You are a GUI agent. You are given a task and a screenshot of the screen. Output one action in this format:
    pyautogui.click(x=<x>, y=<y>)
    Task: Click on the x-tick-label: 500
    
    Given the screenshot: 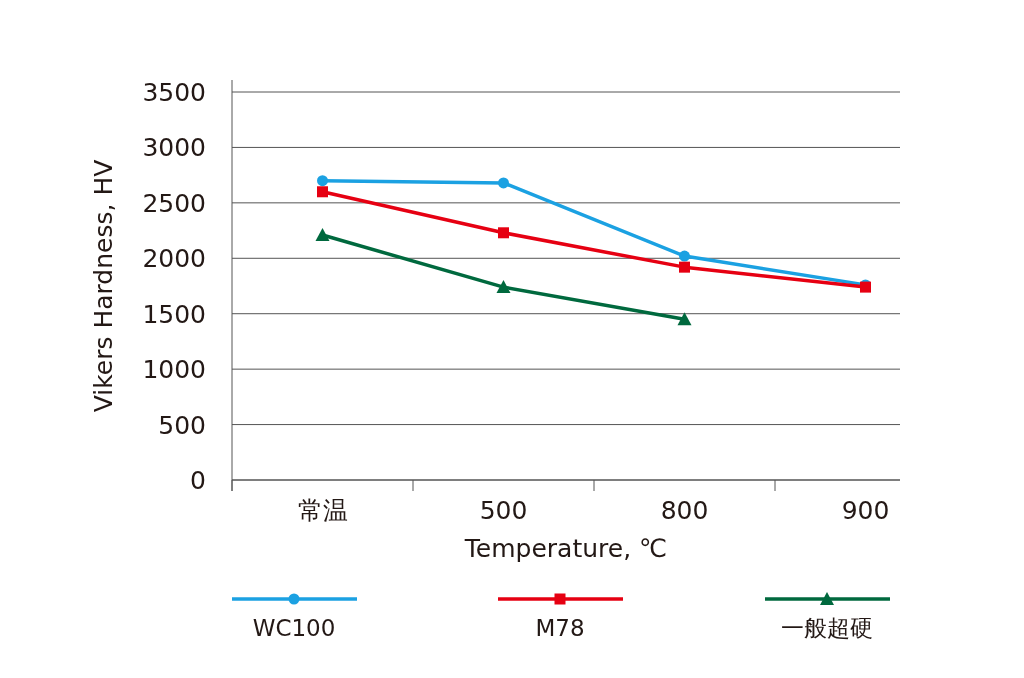 What is the action you would take?
    pyautogui.click(x=503, y=510)
    